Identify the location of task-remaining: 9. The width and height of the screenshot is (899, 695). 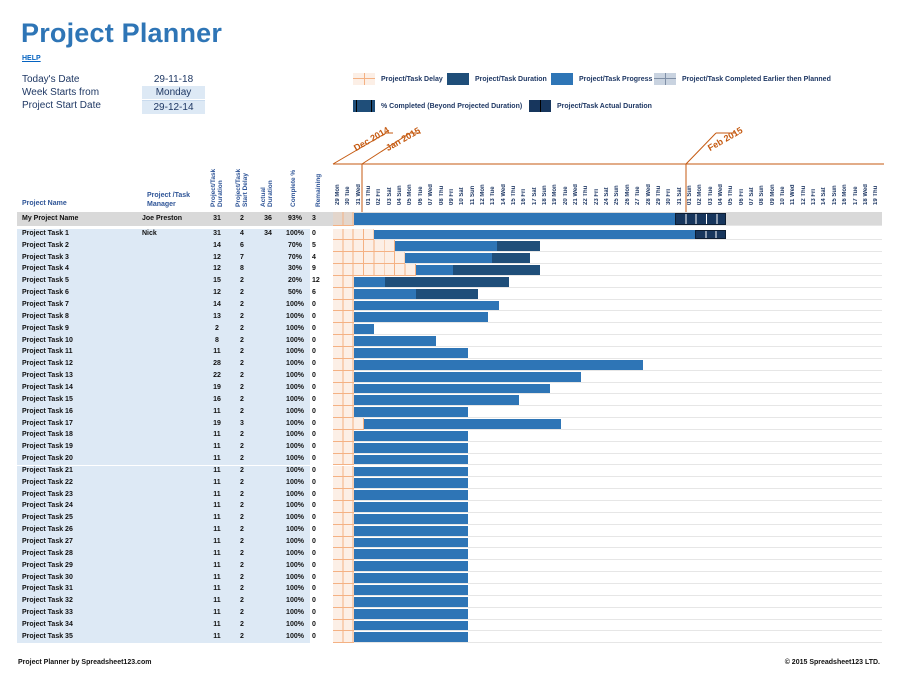
(314, 269).